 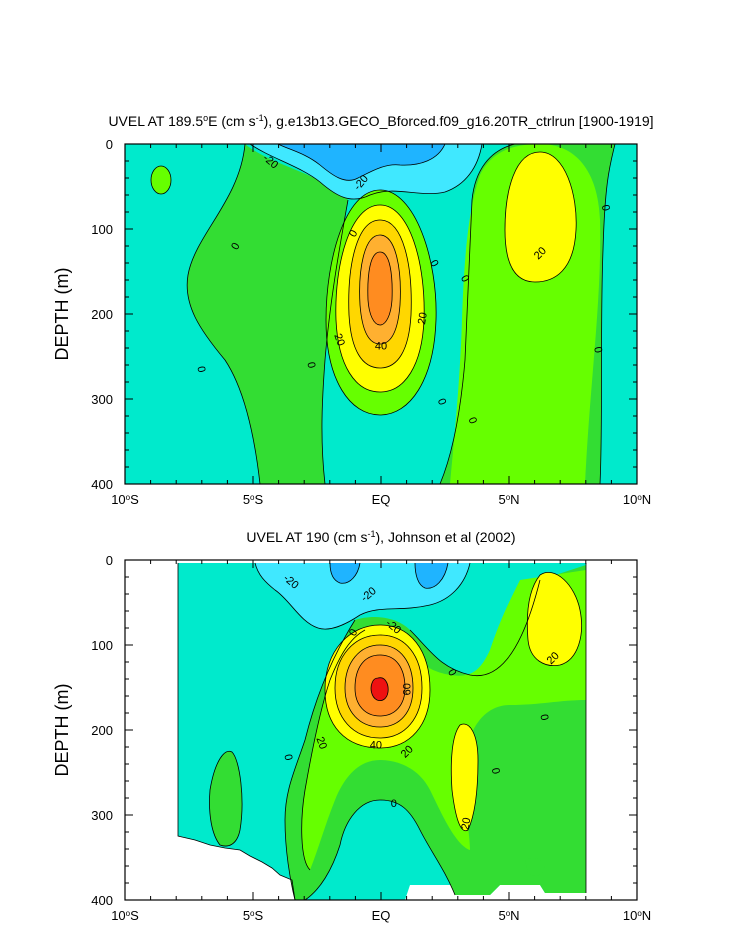 I want to click on band-0-10-obs-south, so click(x=535, y=866).